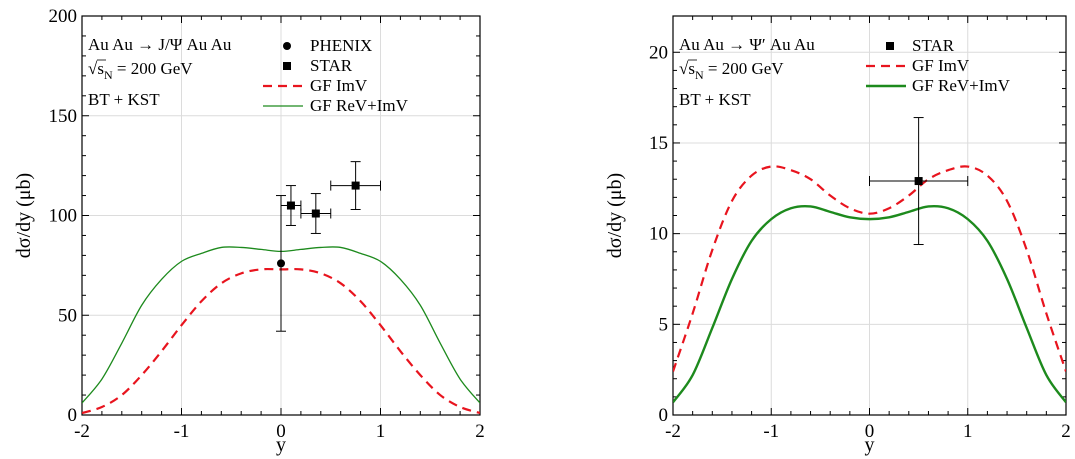  I want to click on y-tick-label: 20, so click(658, 52).